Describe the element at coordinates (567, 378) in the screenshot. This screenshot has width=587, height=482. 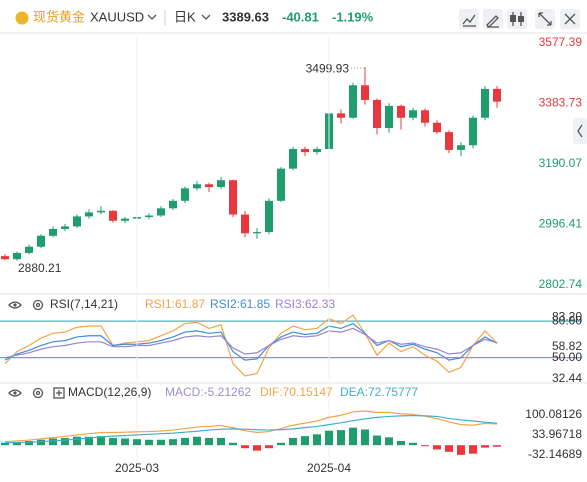
I see `y-tick-label: 32.44` at that location.